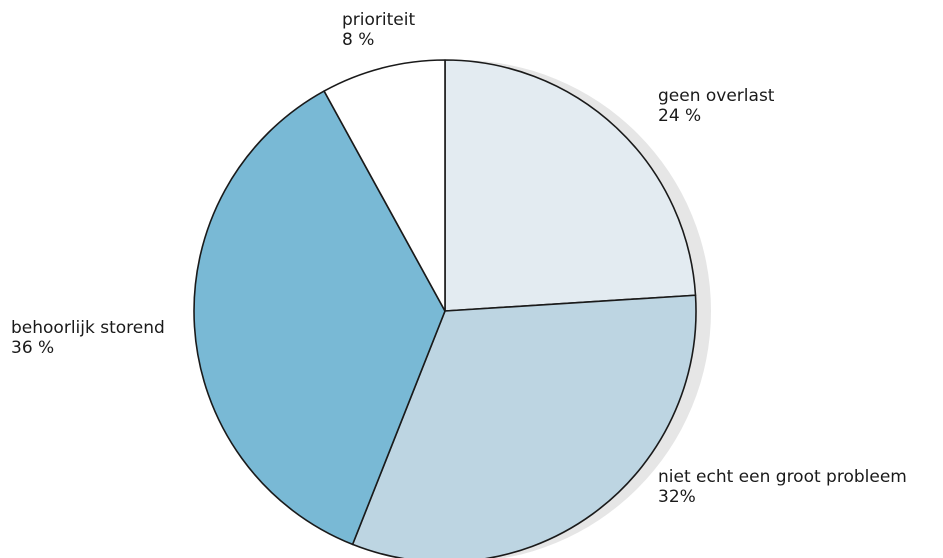 The height and width of the screenshot is (558, 943). What do you see at coordinates (384, 185) in the screenshot?
I see `pie-slice-prioriteit` at bounding box center [384, 185].